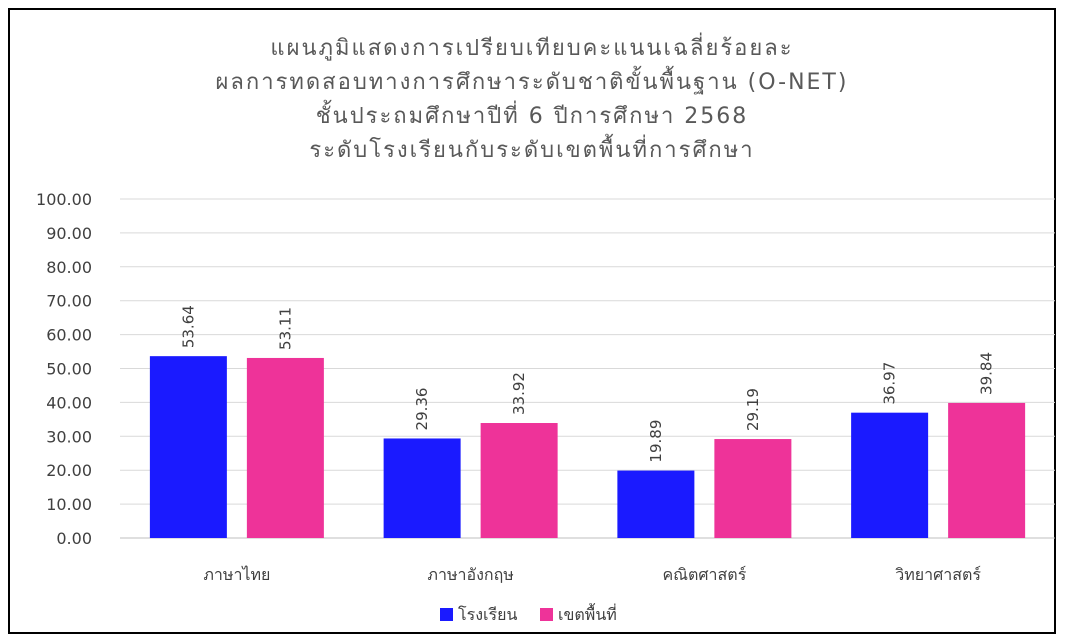 This screenshot has width=1065, height=642. I want to click on x-category-label: ภาษาไทย, so click(236, 574).